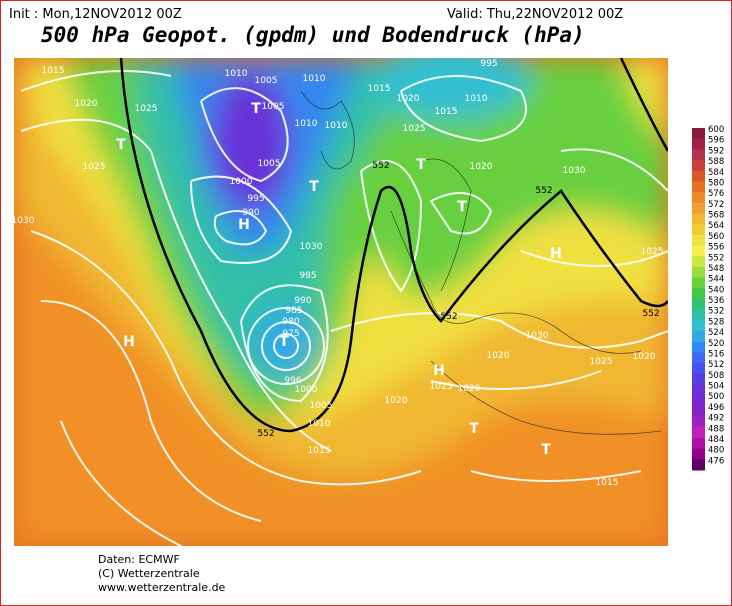 This screenshot has height=606, width=732. Describe the element at coordinates (290, 322) in the screenshot. I see `map-label: 980` at that location.